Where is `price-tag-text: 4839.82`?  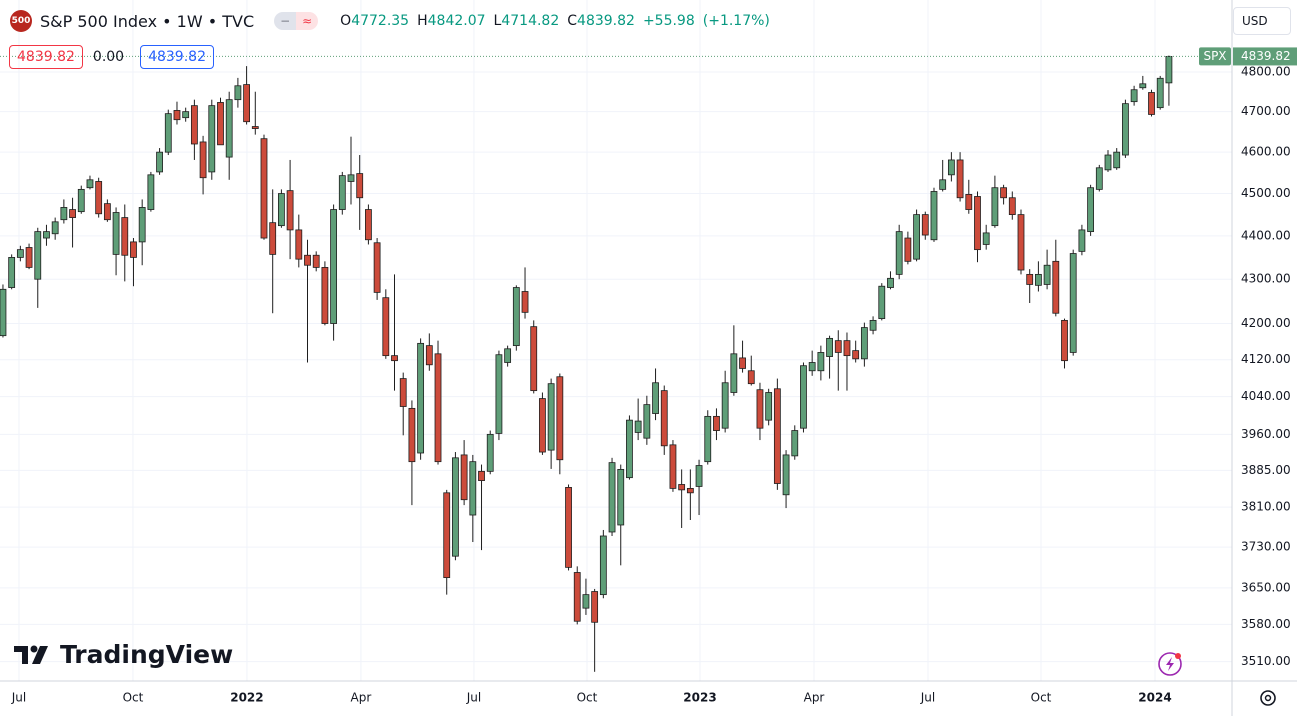
price-tag-text: 4839.82 is located at coordinates (1266, 56).